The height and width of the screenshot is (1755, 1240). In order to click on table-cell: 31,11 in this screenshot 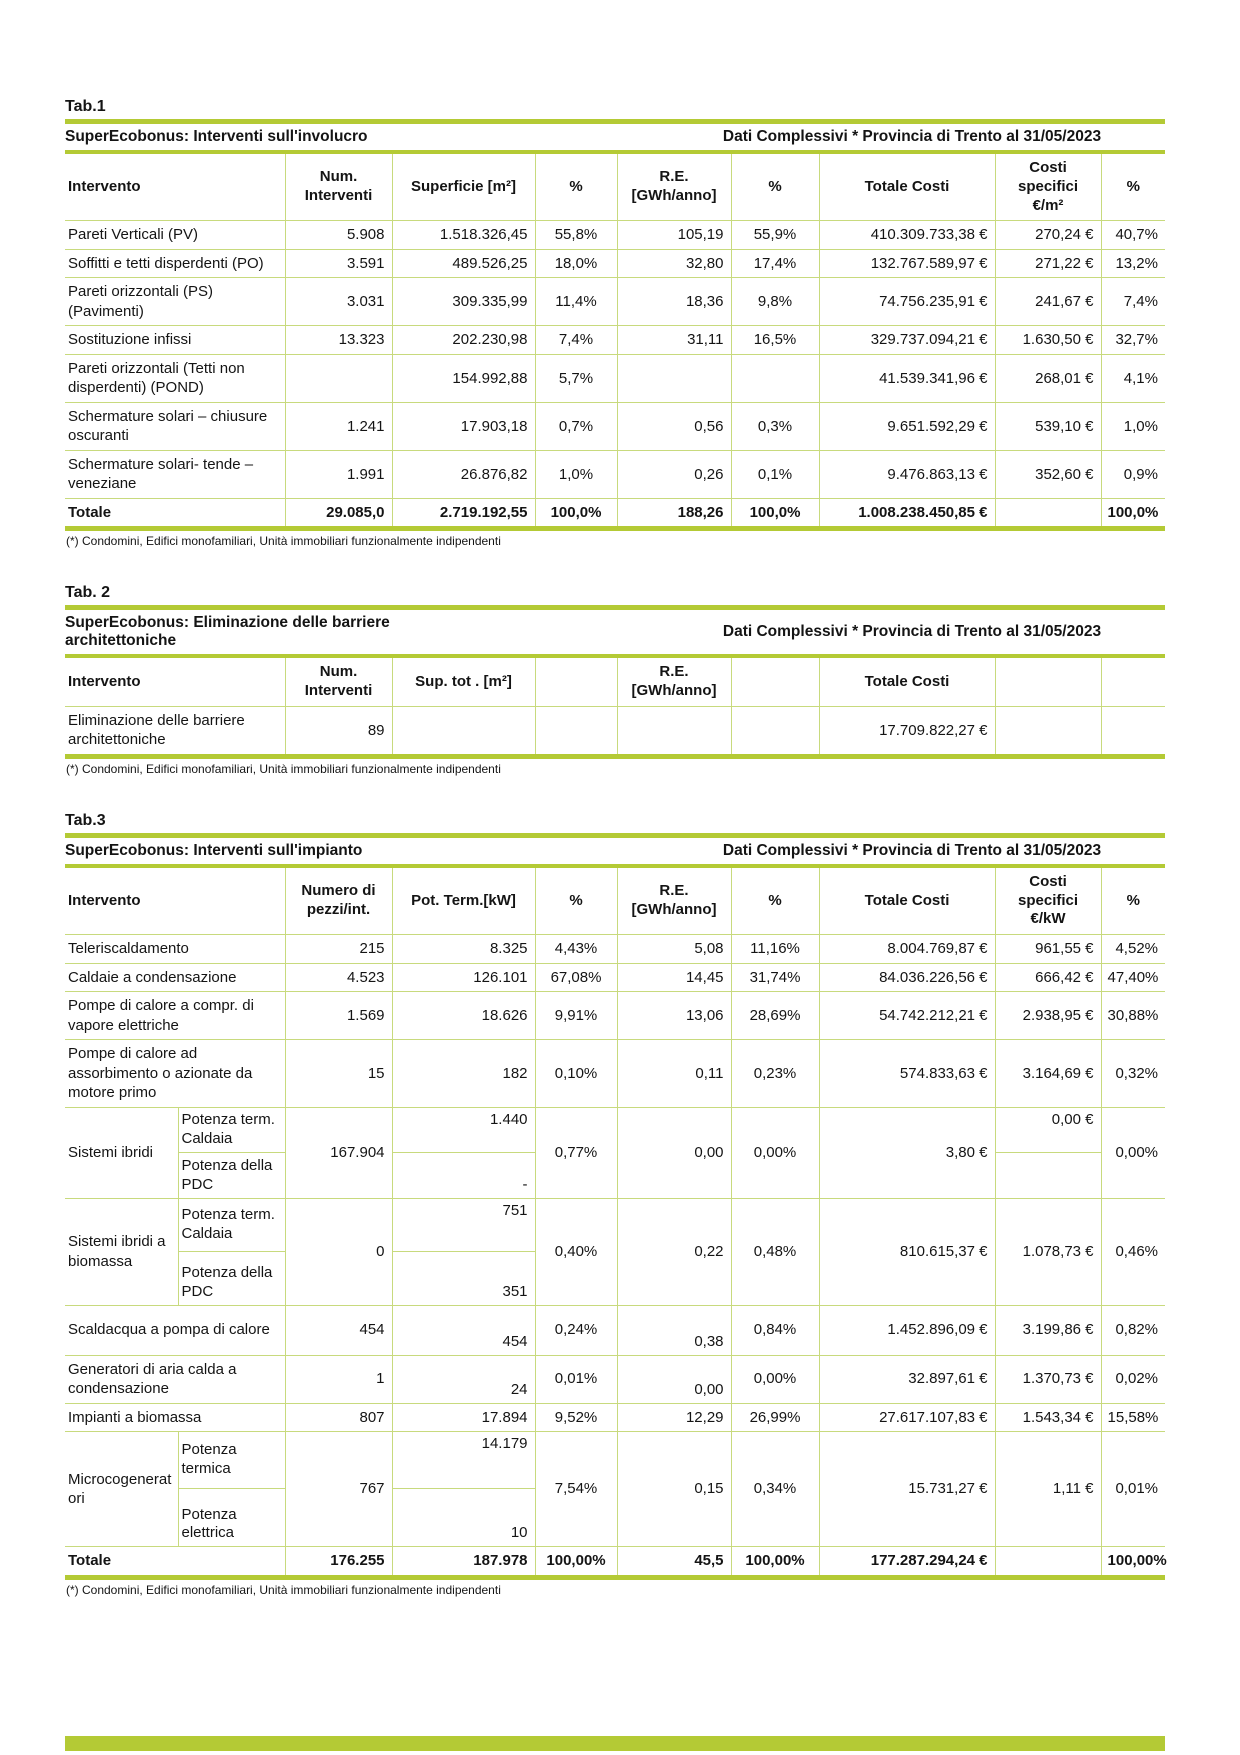, I will do `click(673, 340)`.